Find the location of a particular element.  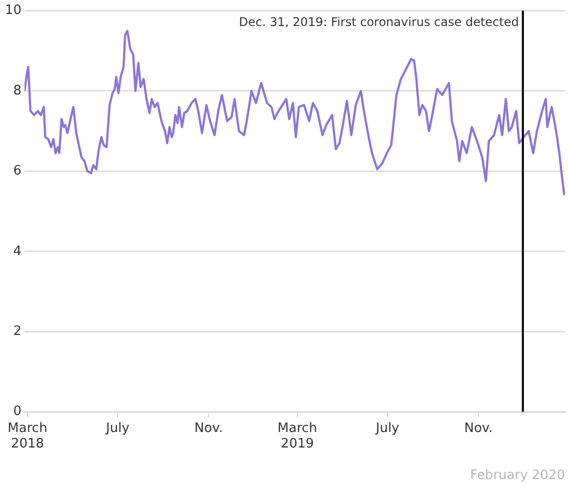

x-tick-label: March 2018 is located at coordinates (28, 436).